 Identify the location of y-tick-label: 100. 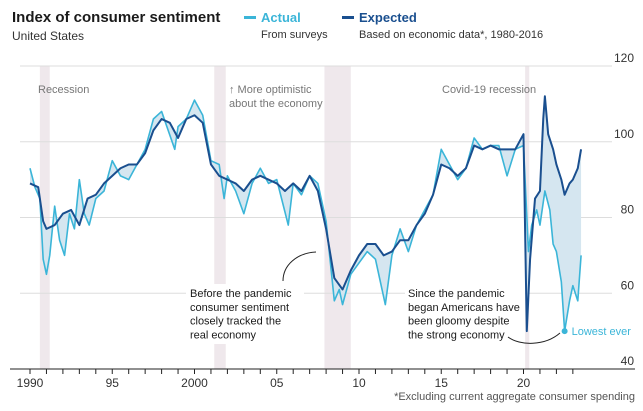
(624, 134).